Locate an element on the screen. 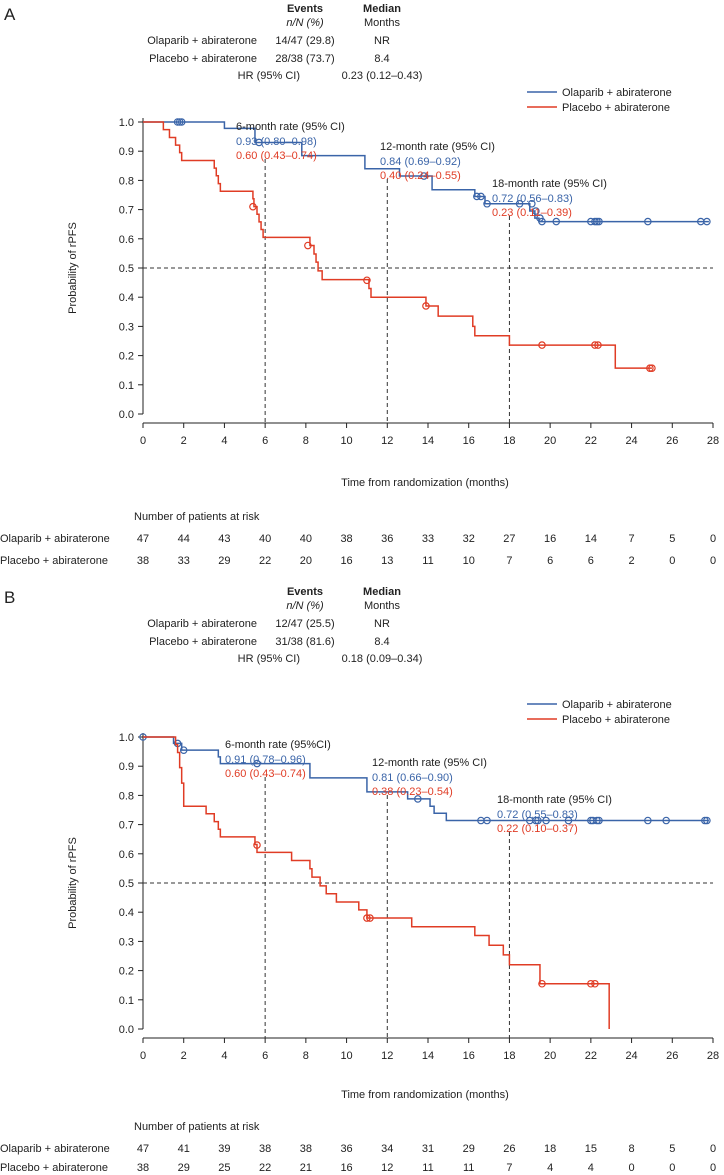 The width and height of the screenshot is (724, 1175). panel-a-x-tick-label: 4 is located at coordinates (224, 441).